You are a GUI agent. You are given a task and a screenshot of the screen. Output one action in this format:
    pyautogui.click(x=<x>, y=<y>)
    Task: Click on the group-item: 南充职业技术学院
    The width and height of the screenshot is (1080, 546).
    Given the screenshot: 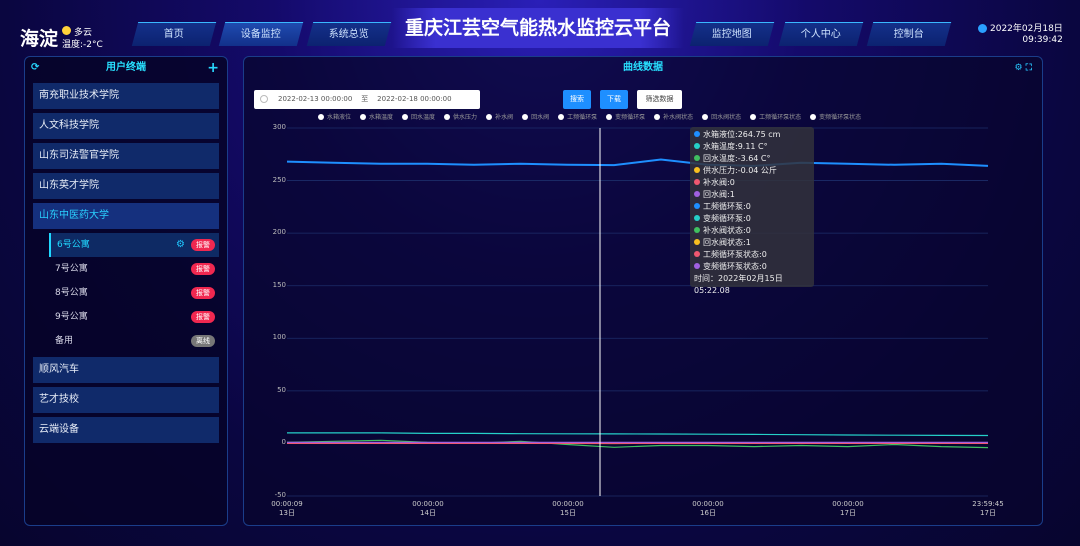 What is the action you would take?
    pyautogui.click(x=126, y=96)
    